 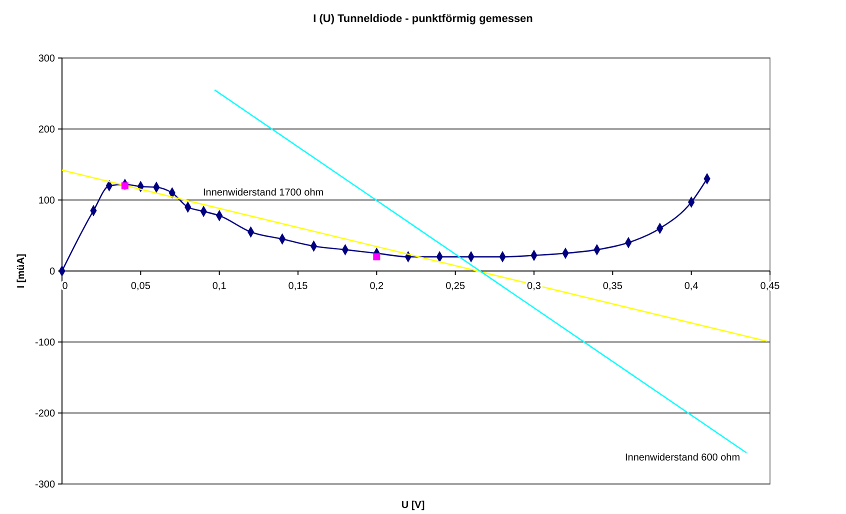 I want to click on y-tick-label: -200, so click(x=45, y=414).